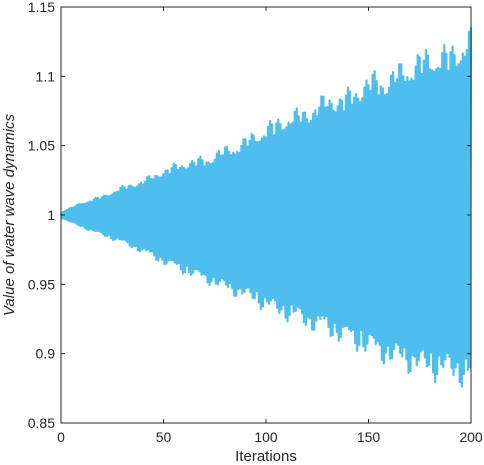 The width and height of the screenshot is (484, 465). What do you see at coordinates (369, 437) in the screenshot?
I see `x-tick-label: 150` at bounding box center [369, 437].